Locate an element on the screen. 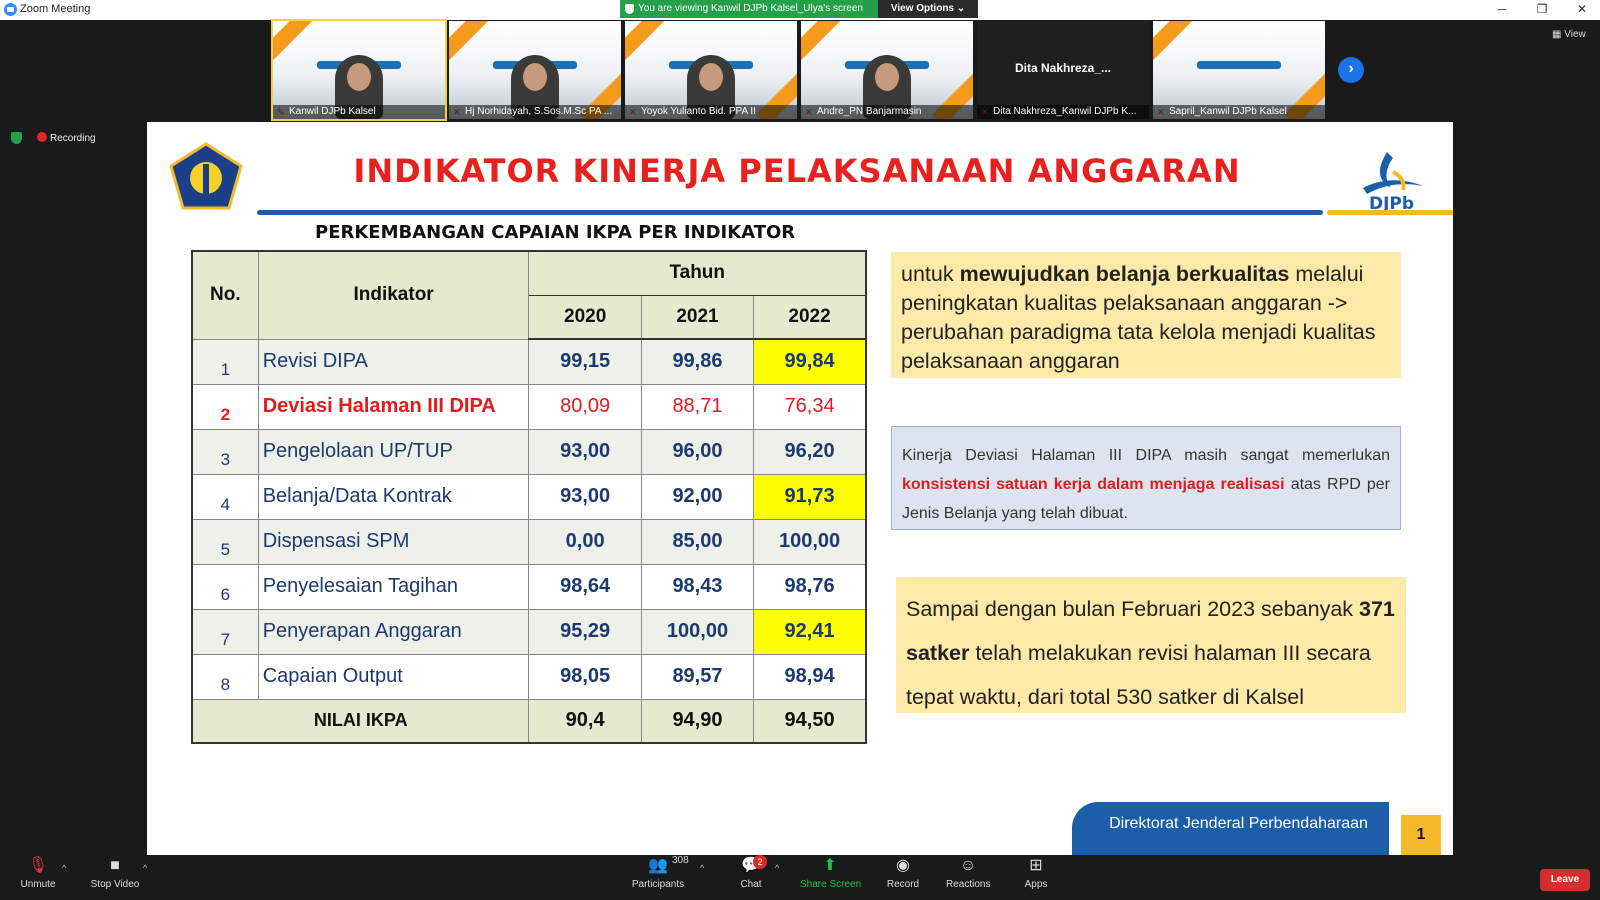 The height and width of the screenshot is (900, 1600). title-rule is located at coordinates (790, 212).